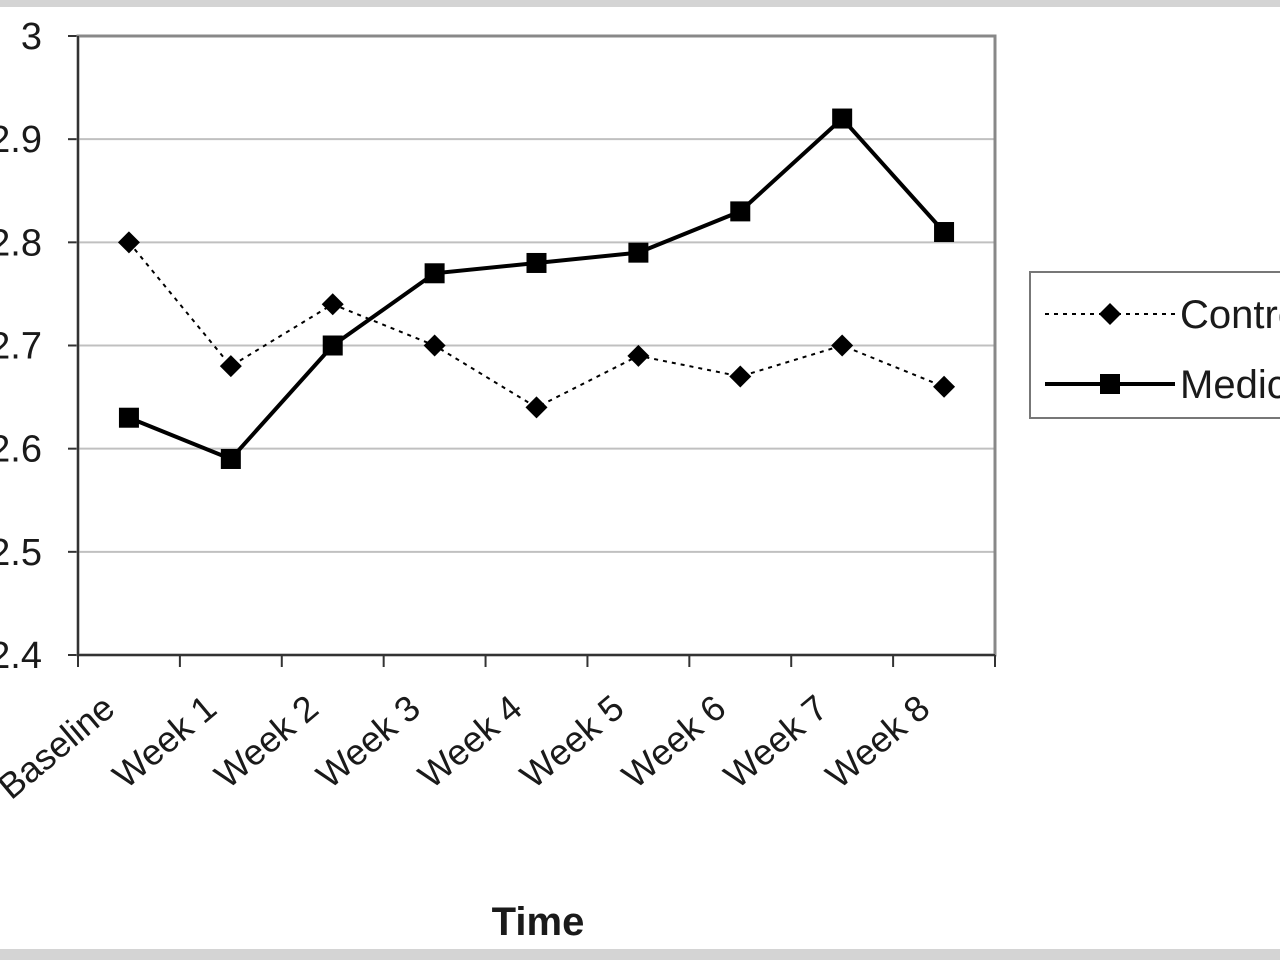  Describe the element at coordinates (21, 243) in the screenshot. I see `y-tick-label: 2.8` at that location.